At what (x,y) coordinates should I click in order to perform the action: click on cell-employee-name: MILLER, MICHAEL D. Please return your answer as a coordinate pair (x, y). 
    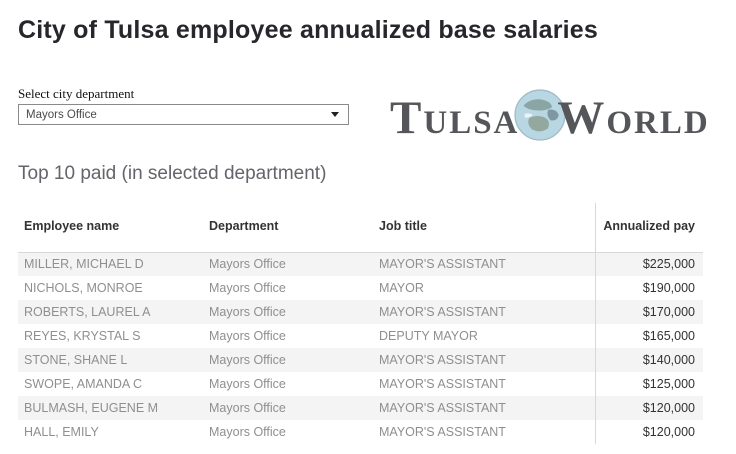
    Looking at the image, I should click on (84, 264).